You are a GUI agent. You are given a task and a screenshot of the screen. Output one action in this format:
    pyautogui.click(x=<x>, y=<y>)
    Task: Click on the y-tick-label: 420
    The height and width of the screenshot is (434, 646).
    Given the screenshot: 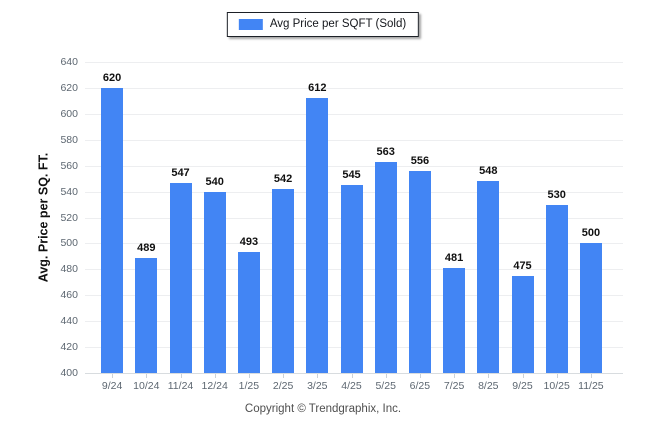 What is the action you would take?
    pyautogui.click(x=69, y=347)
    